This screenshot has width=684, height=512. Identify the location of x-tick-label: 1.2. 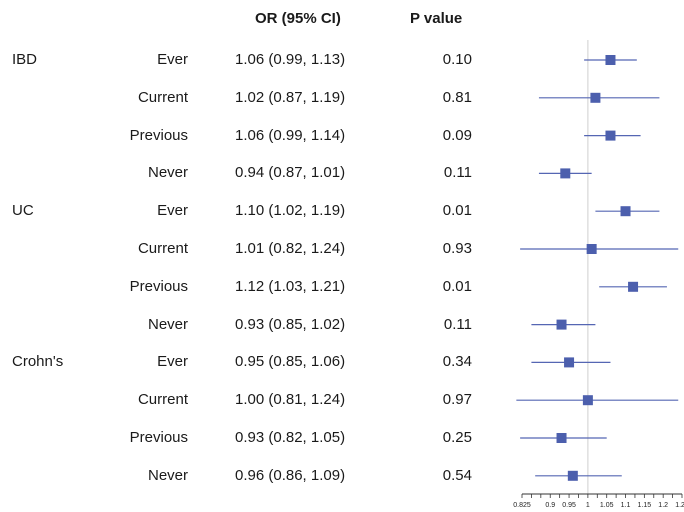
(663, 505).